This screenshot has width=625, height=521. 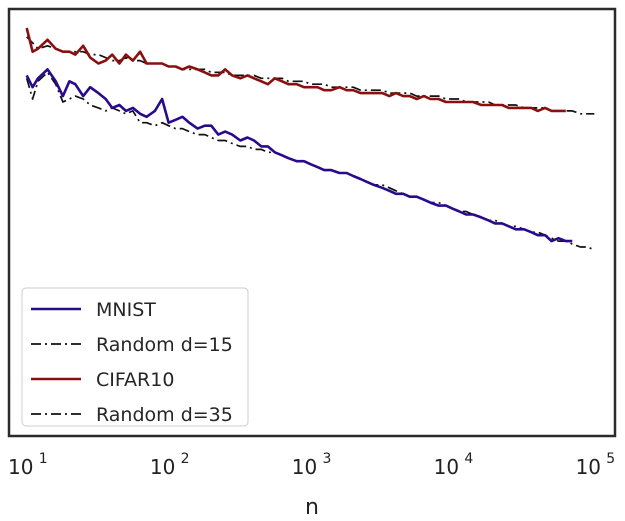 I want to click on legend: MNIST Random d=15 CIFAR10 Random d=35, so click(x=135, y=357).